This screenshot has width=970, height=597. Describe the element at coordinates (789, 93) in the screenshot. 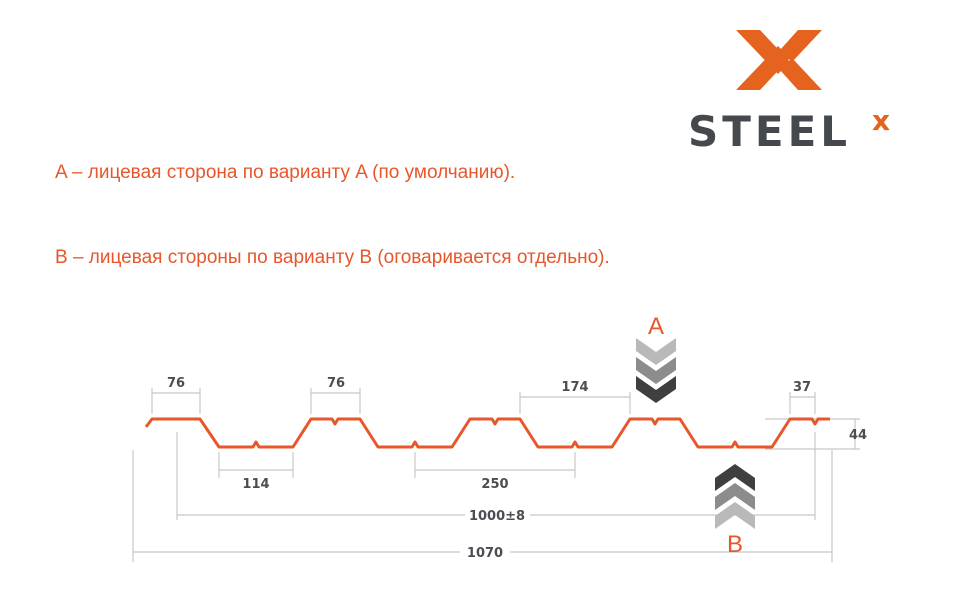

I see `steelx-logo: STEEL x` at that location.